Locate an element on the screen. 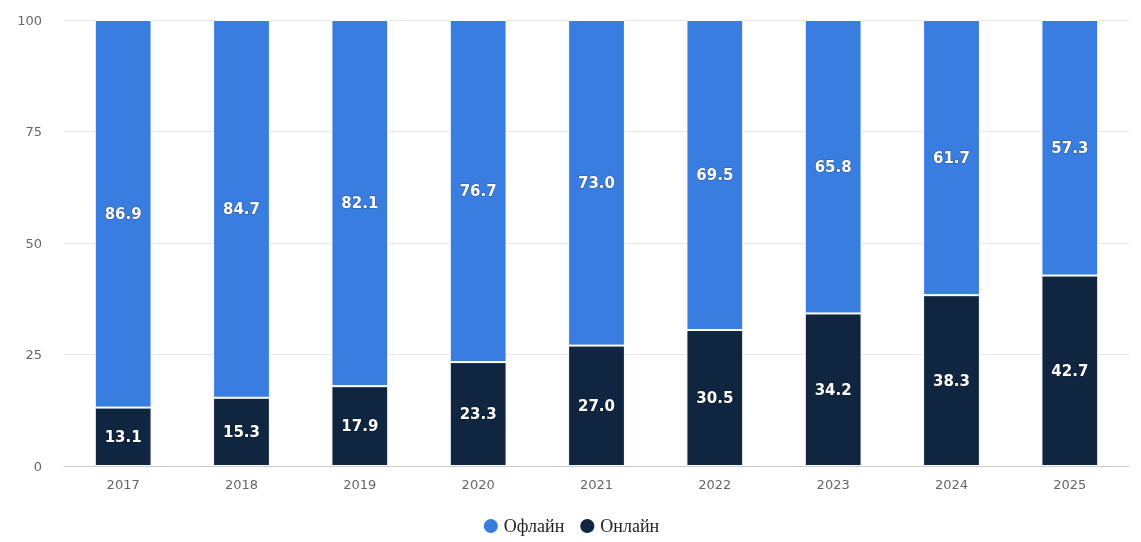 Image resolution: width=1141 pixels, height=542 pixels. x-tick-label: 2025 is located at coordinates (1070, 484).